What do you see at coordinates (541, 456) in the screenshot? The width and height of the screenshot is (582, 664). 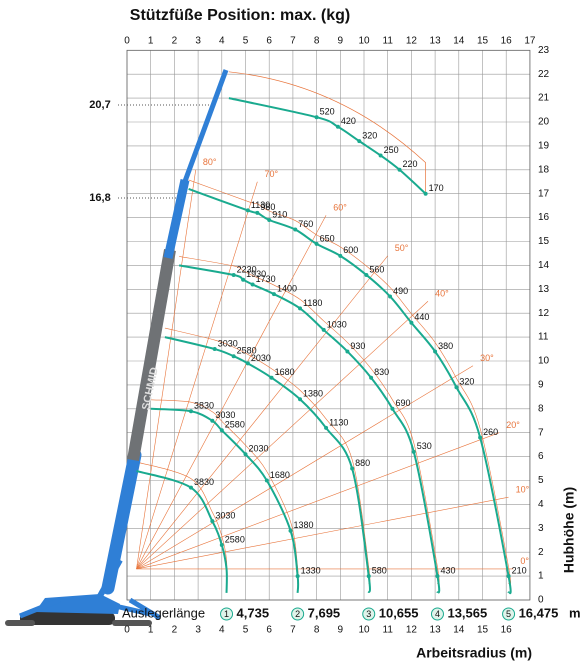 I see `right-tick-label: 6` at bounding box center [541, 456].